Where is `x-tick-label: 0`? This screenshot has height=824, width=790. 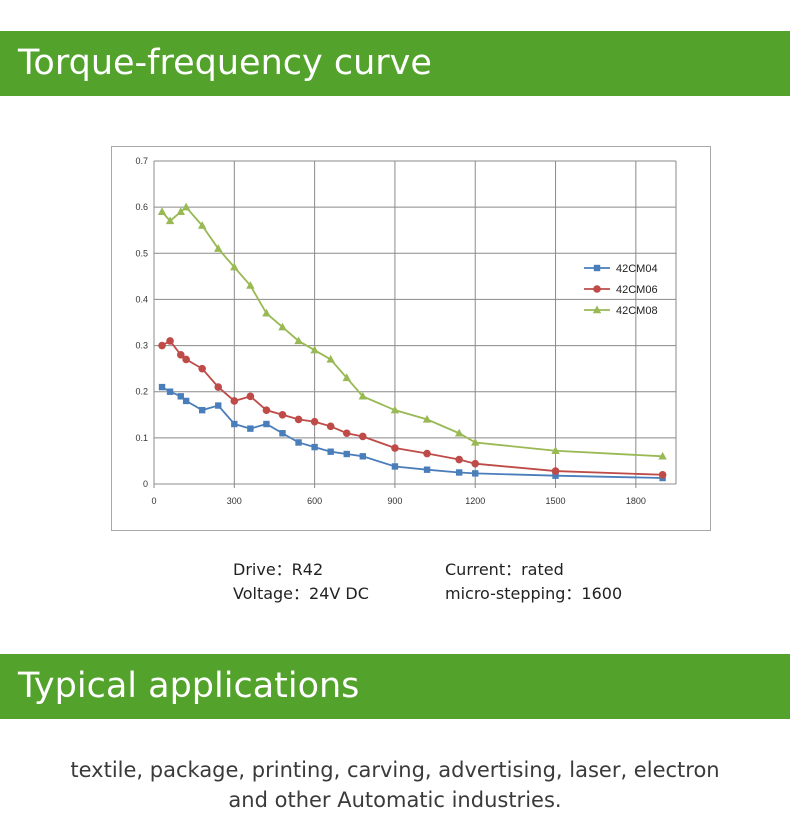
x-tick-label: 0 is located at coordinates (153, 501).